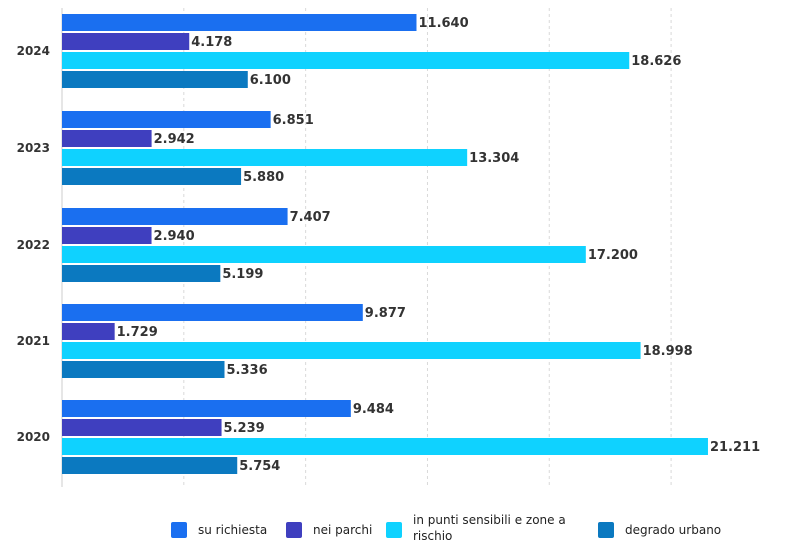 Image resolution: width=800 pixels, height=545 pixels. I want to click on data-label: 5.336, so click(247, 370).